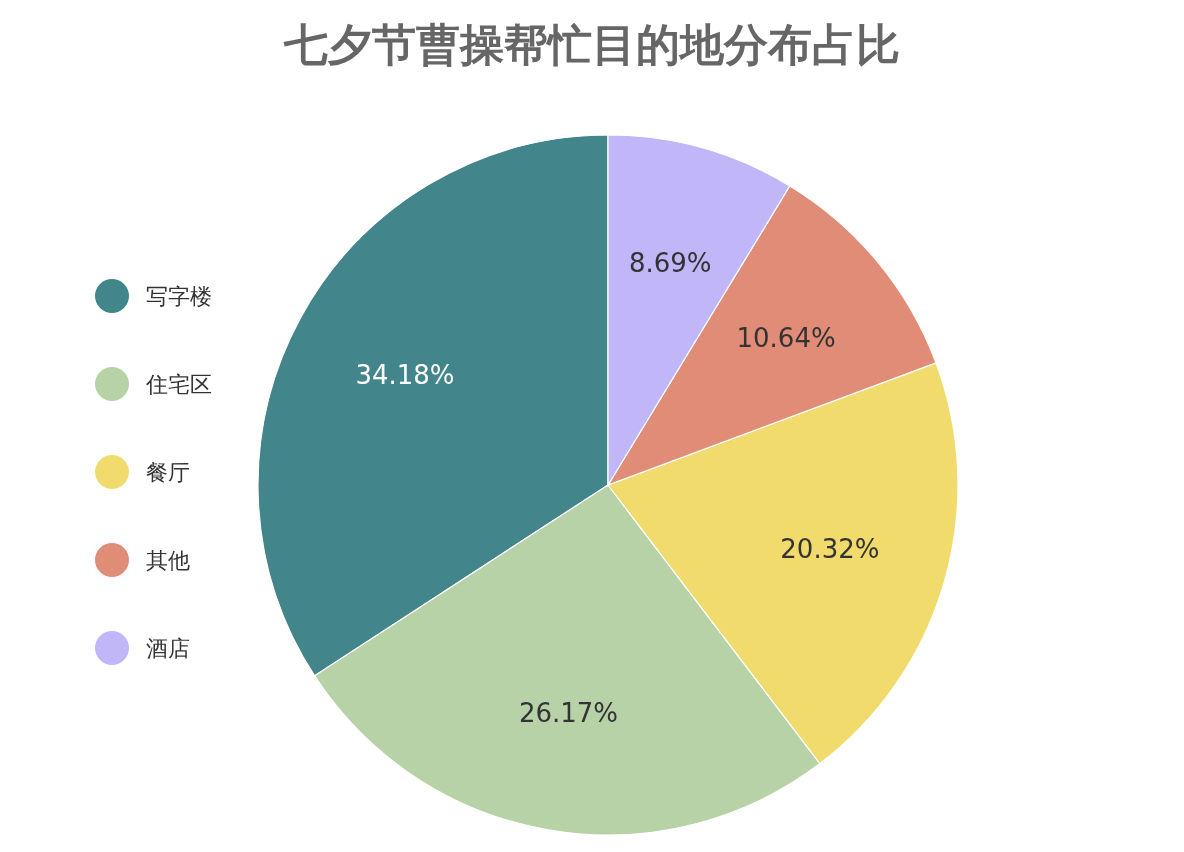 This screenshot has height=852, width=1184. I want to click on legend-label: 写字楼, so click(179, 296).